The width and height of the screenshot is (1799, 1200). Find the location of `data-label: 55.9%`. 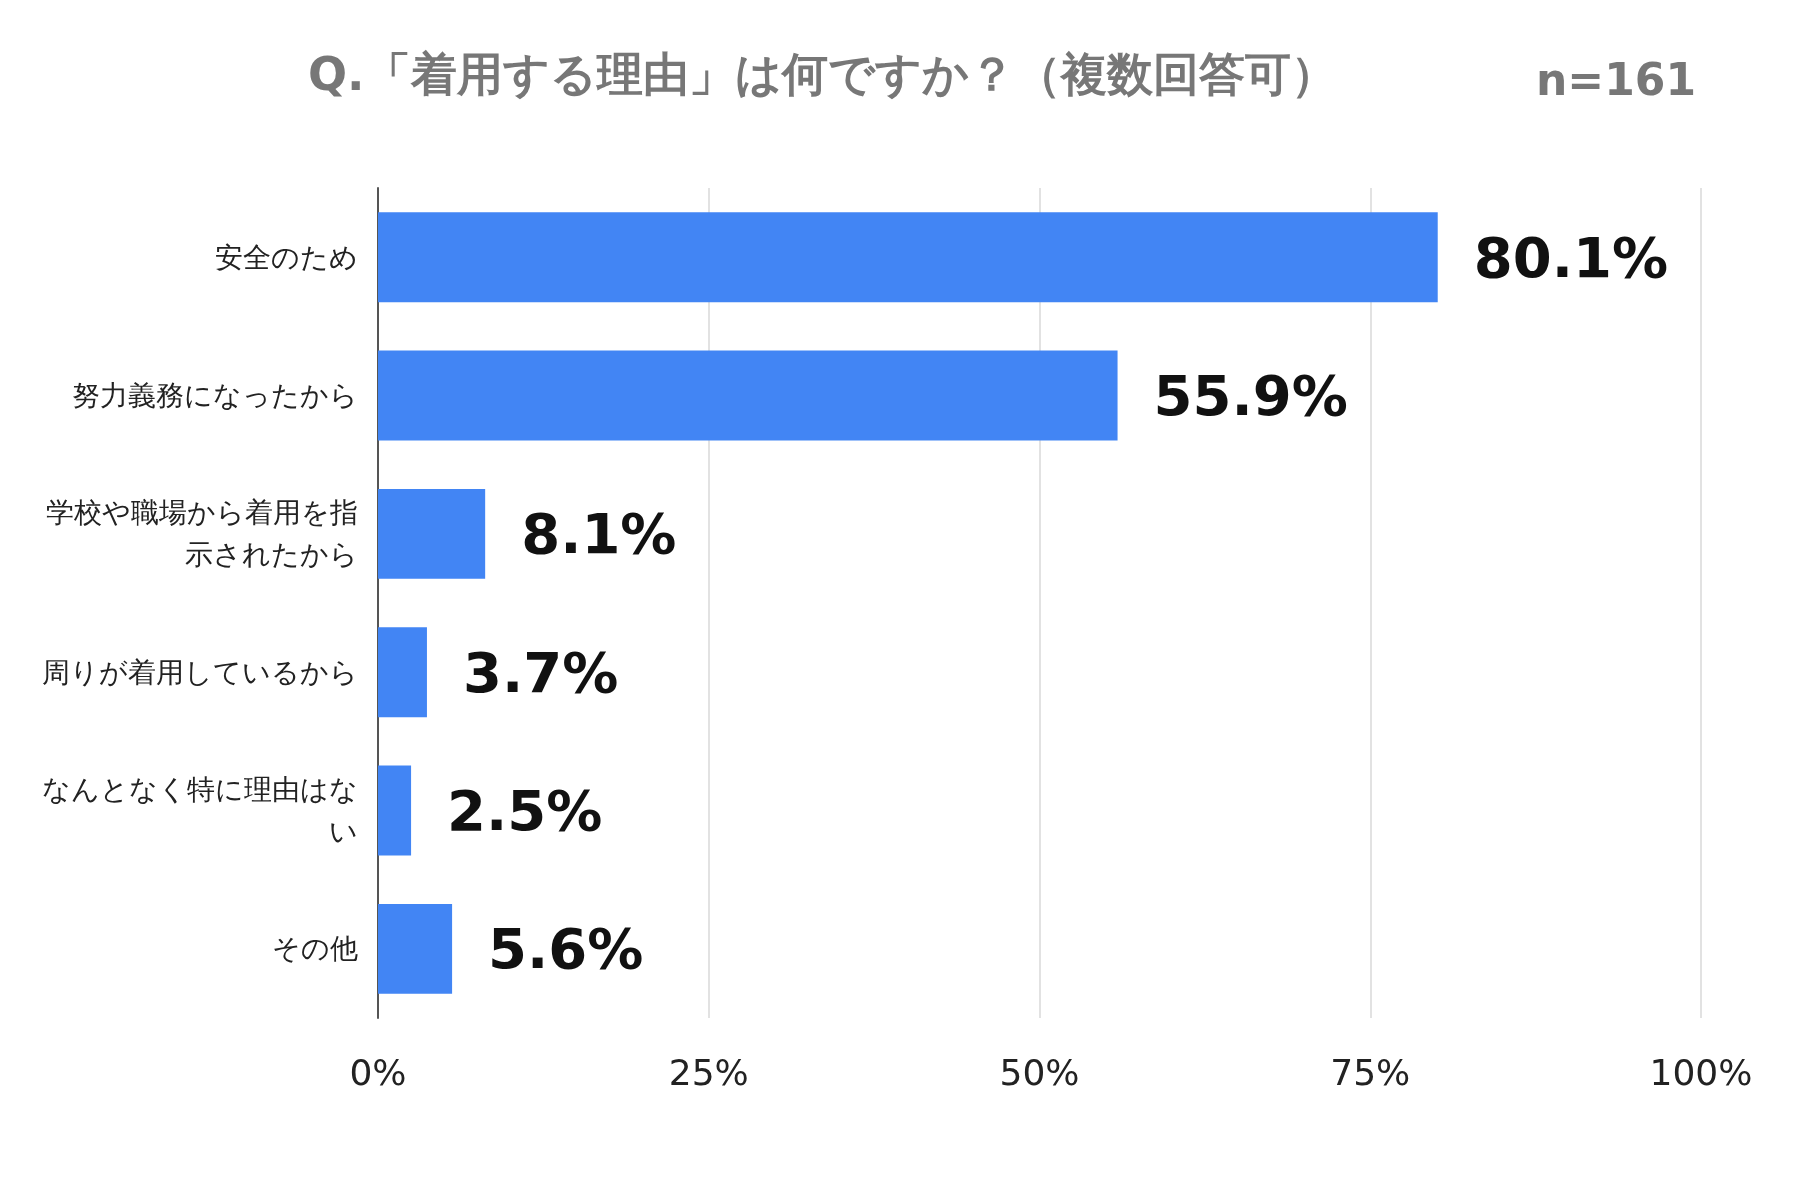

data-label: 55.9% is located at coordinates (1250, 395).